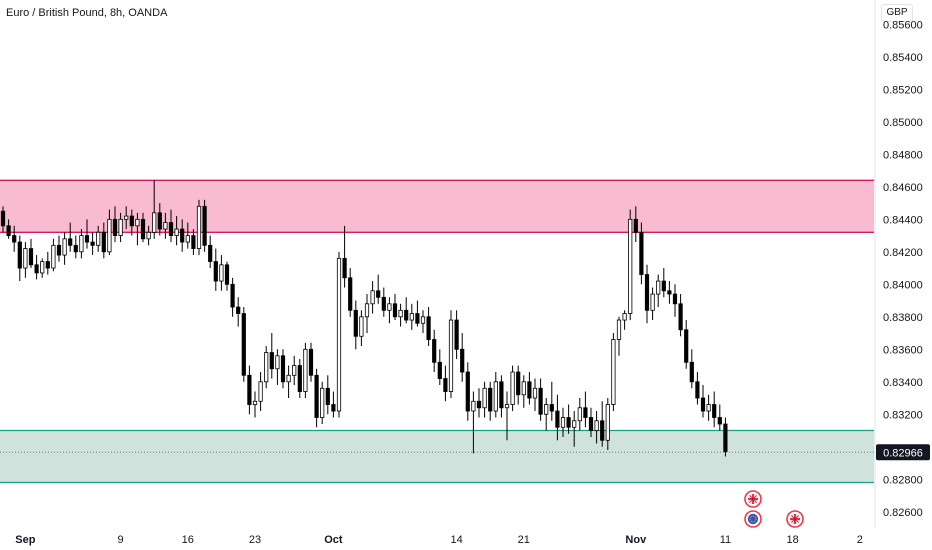  I want to click on eu-event-marker, so click(753, 519).